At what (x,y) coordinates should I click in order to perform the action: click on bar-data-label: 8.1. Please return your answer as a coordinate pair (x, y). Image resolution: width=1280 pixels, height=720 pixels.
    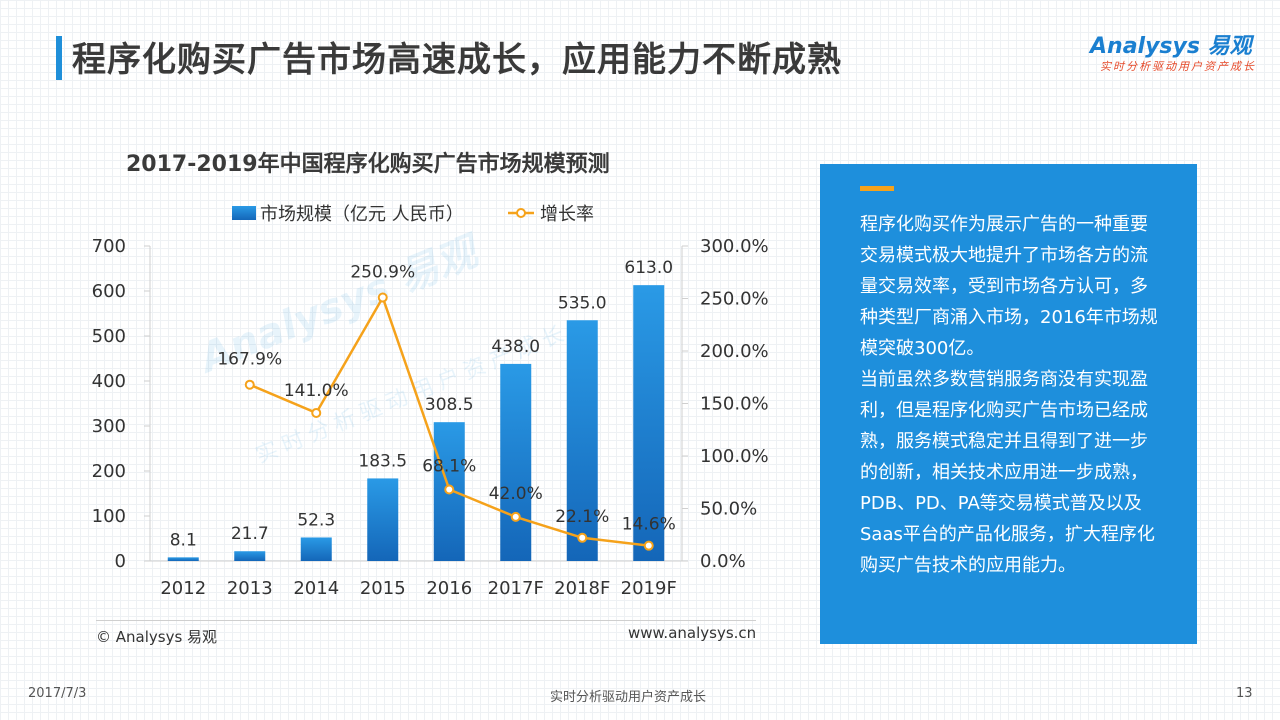
    Looking at the image, I should click on (183, 540).